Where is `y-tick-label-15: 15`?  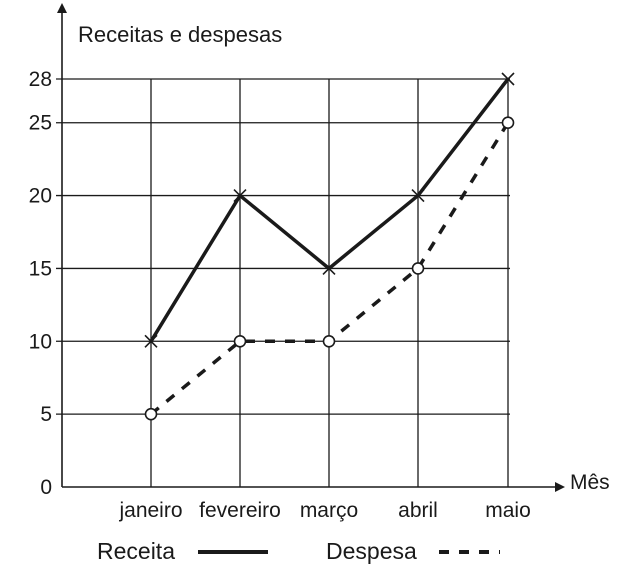
y-tick-label-15: 15 is located at coordinates (40, 268).